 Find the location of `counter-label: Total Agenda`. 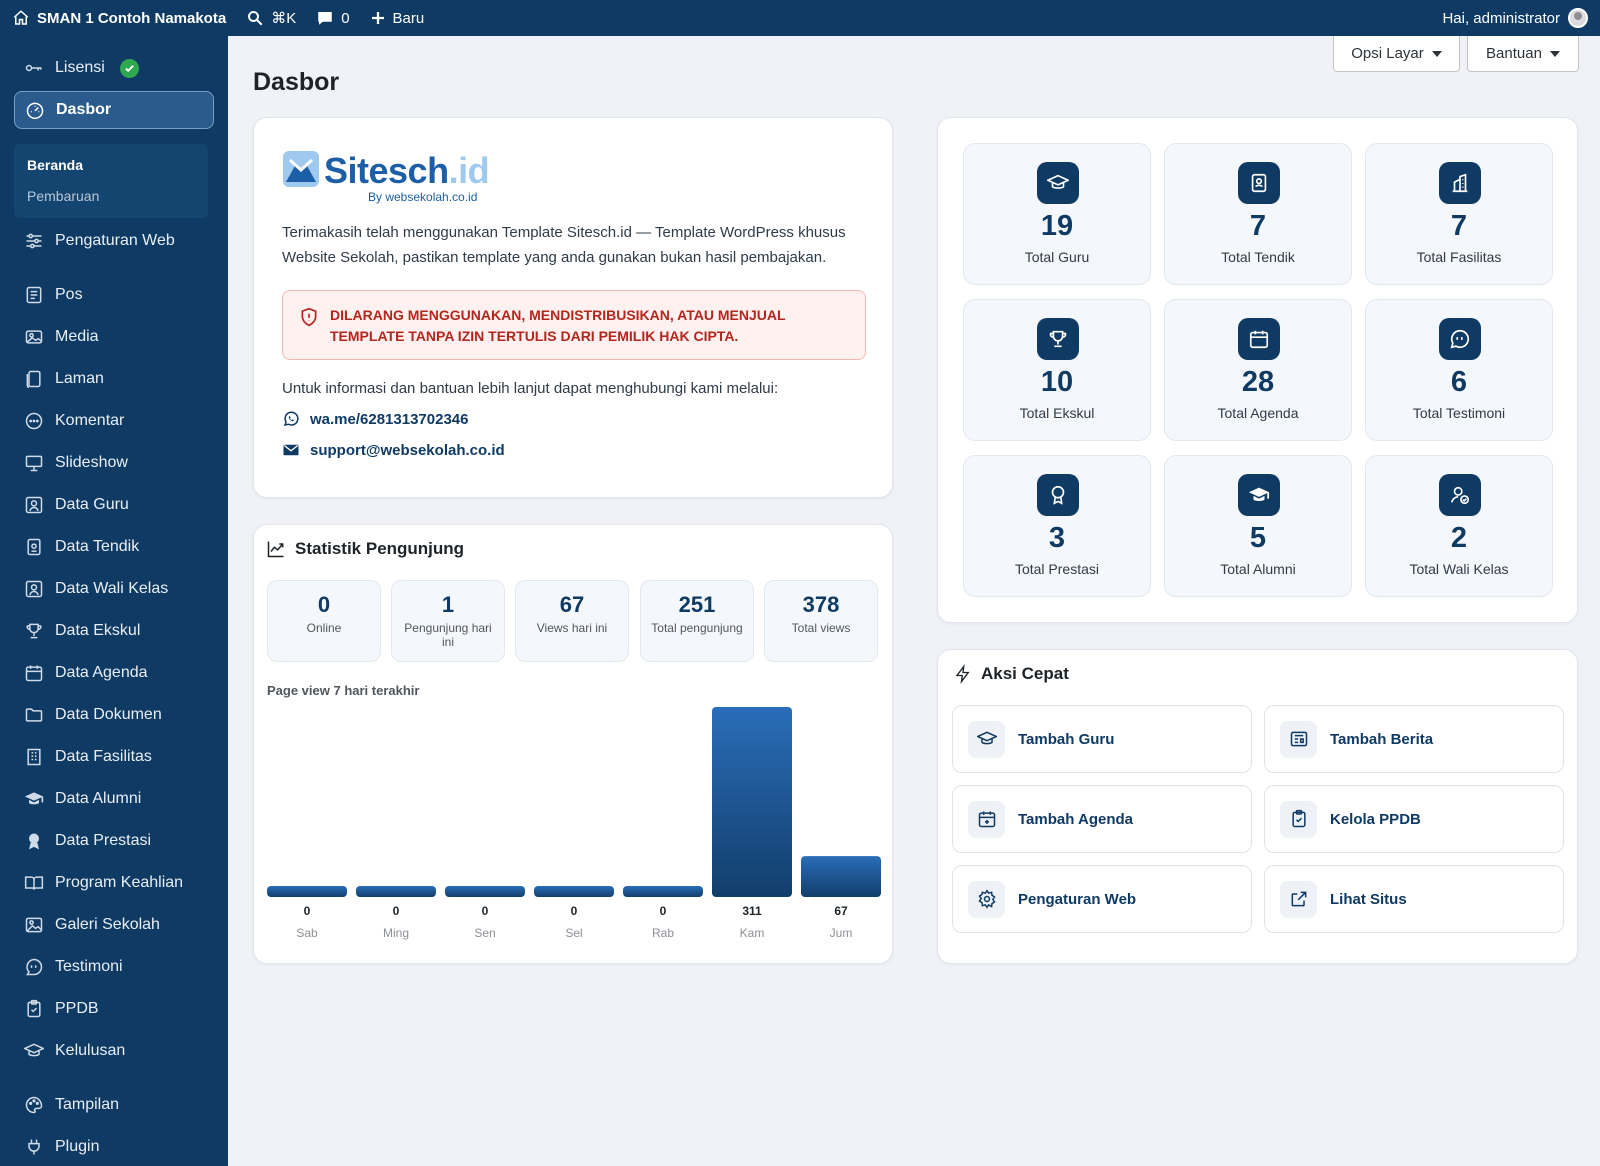

counter-label: Total Agenda is located at coordinates (1258, 413).